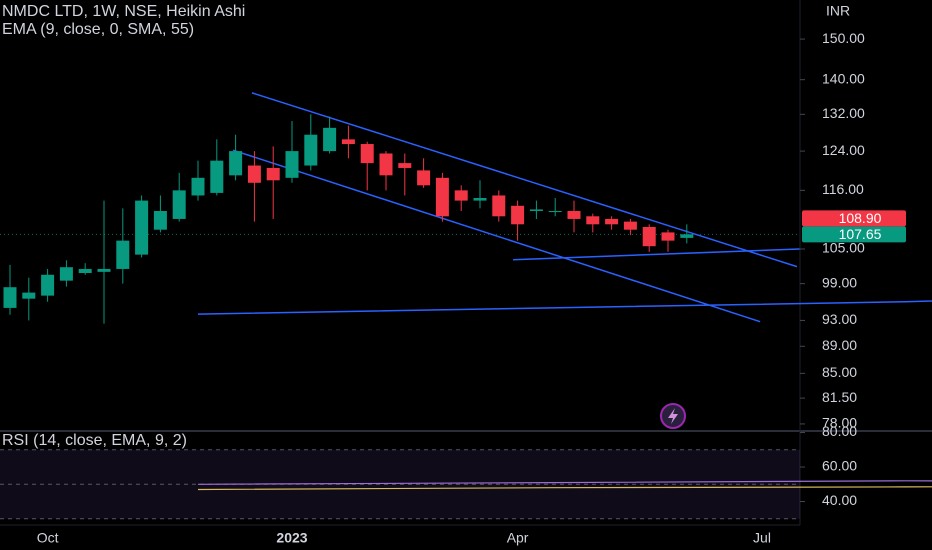 The width and height of the screenshot is (932, 550). I want to click on x-tick-label: Apr, so click(518, 538).